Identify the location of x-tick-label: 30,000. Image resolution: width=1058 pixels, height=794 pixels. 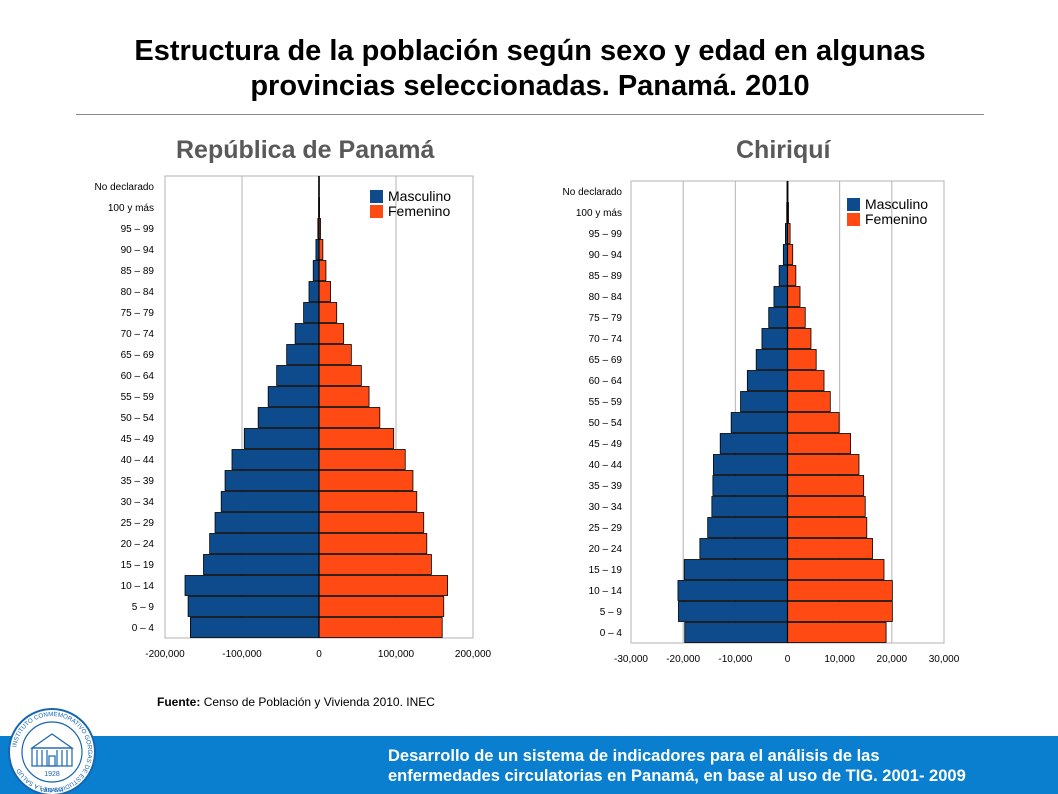
(944, 659).